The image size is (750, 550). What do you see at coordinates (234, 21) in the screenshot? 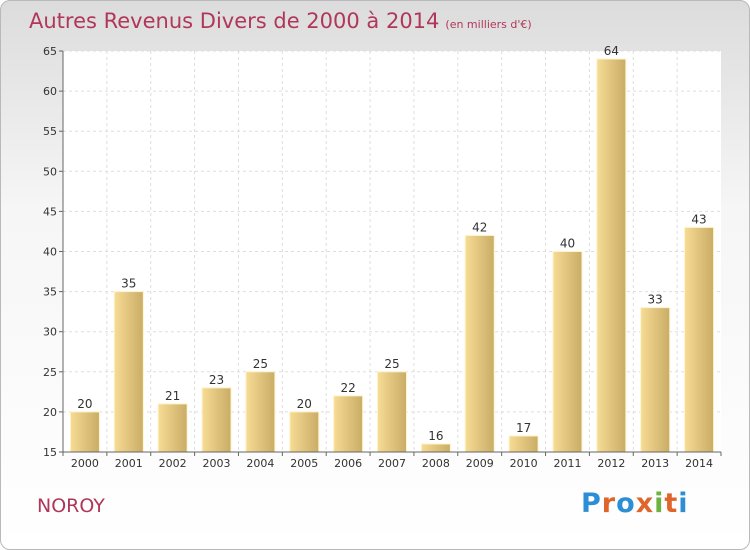
I see `chart-title-text: Autres Revenus Divers de 2000 à 2014` at bounding box center [234, 21].